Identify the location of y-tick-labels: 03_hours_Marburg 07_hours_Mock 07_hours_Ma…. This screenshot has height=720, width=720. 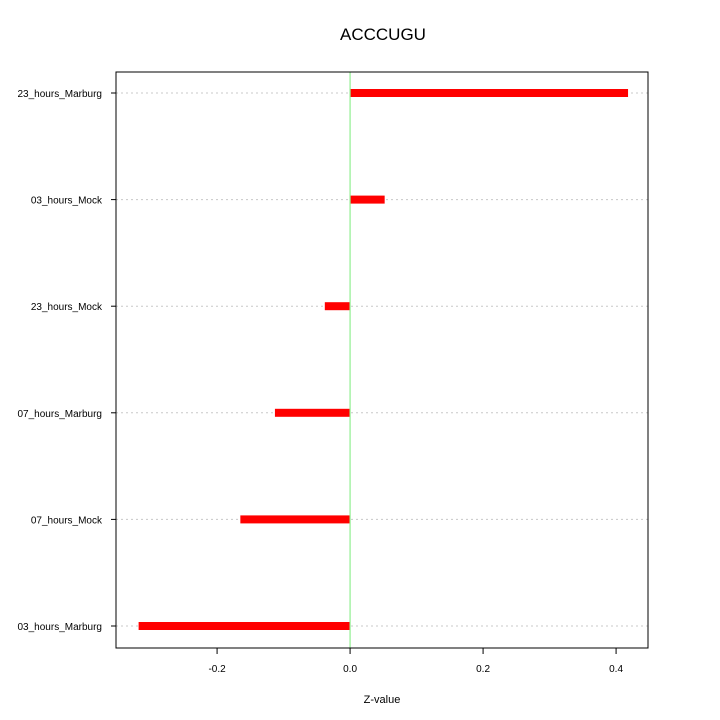
(67, 361).